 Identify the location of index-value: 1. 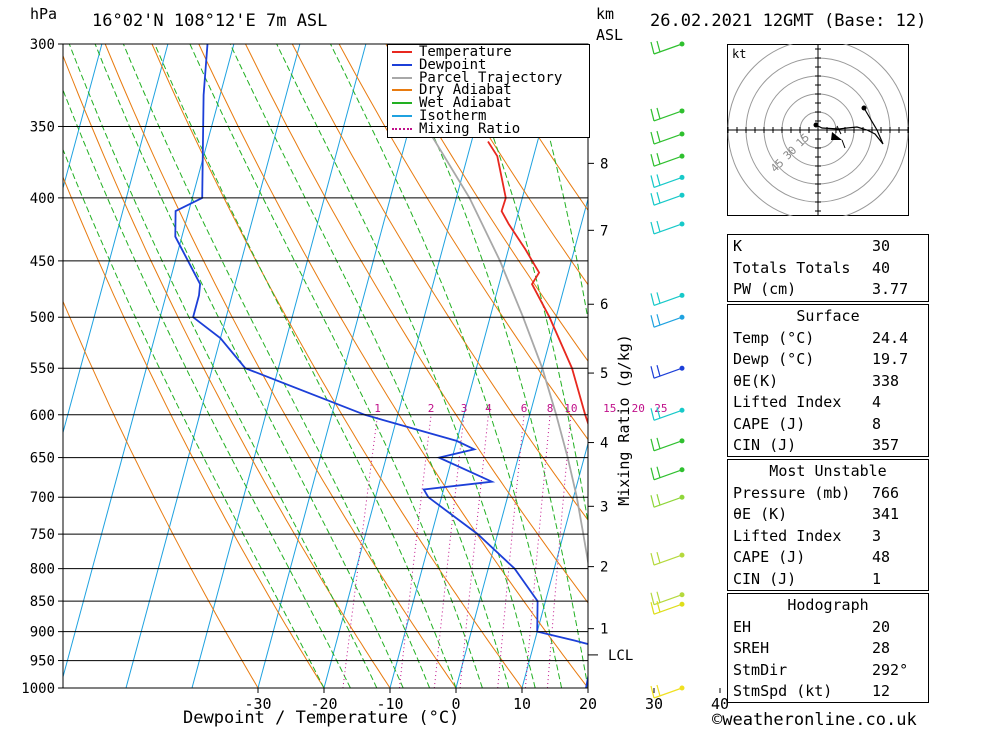
(877, 578).